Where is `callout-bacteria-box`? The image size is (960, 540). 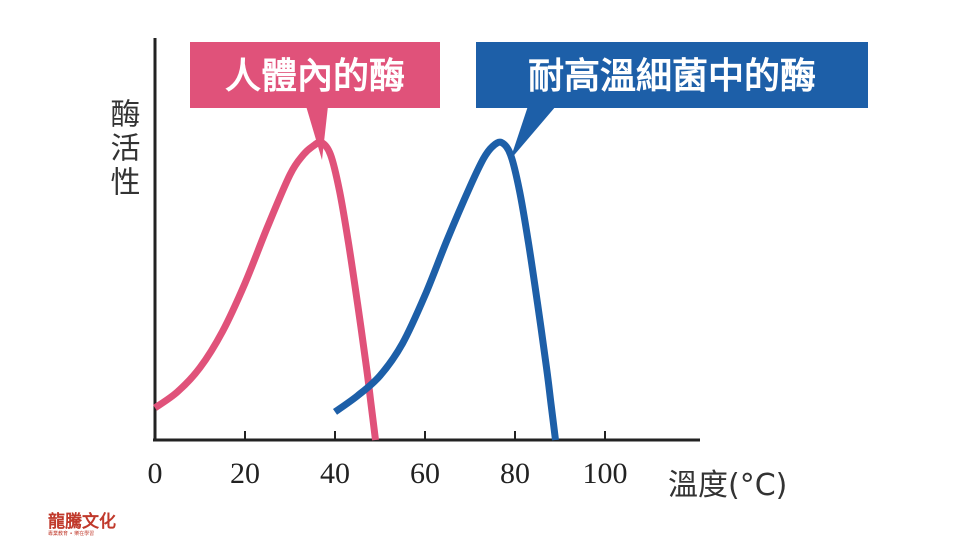
callout-bacteria-box is located at coordinates (672, 75).